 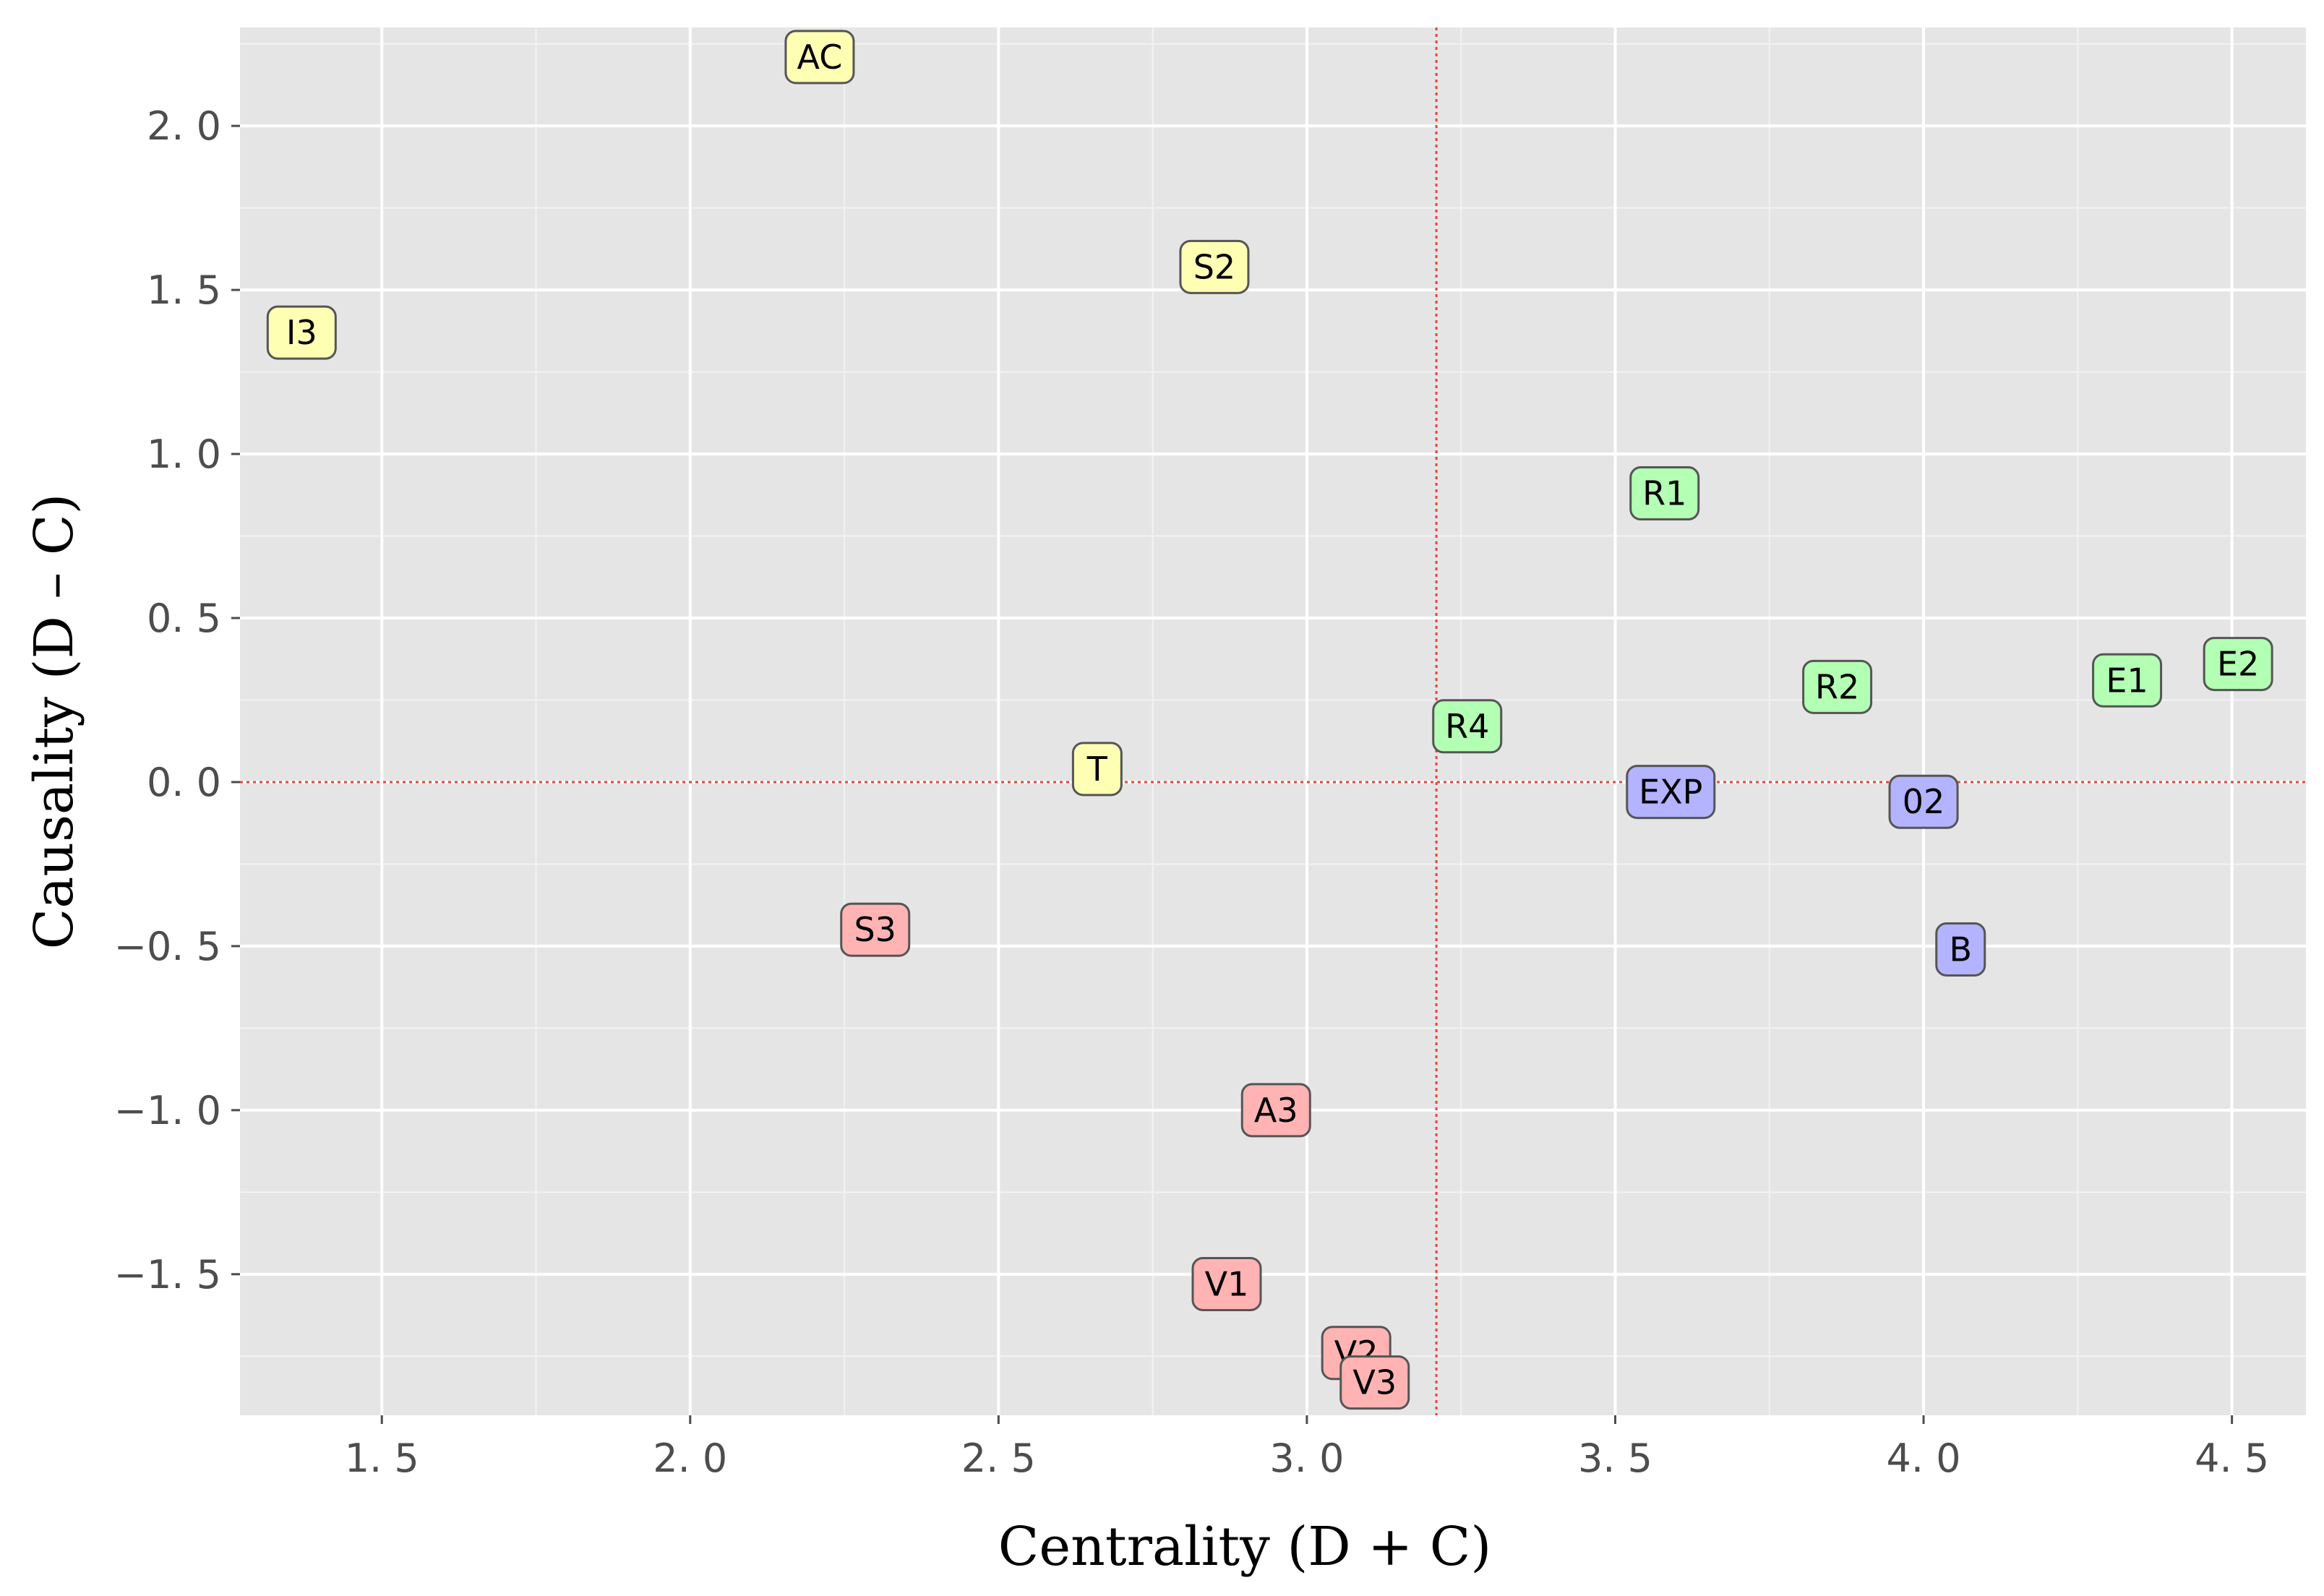 What do you see at coordinates (1306, 1458) in the screenshot?
I see `x-tick-label: 3. 0` at bounding box center [1306, 1458].